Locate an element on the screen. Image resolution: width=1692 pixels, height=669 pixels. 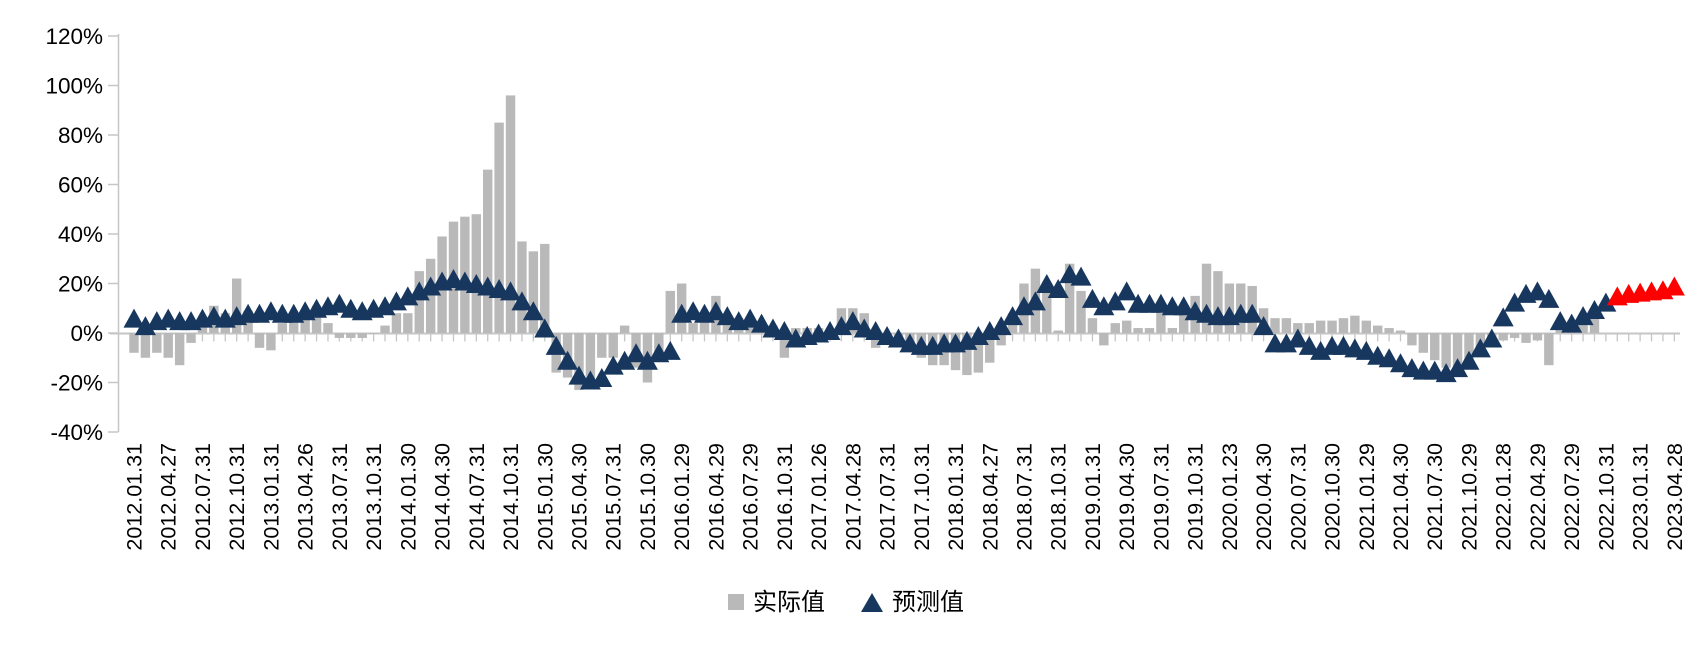
x-tick-label: 2022.01.28 is located at coordinates (1504, 497).